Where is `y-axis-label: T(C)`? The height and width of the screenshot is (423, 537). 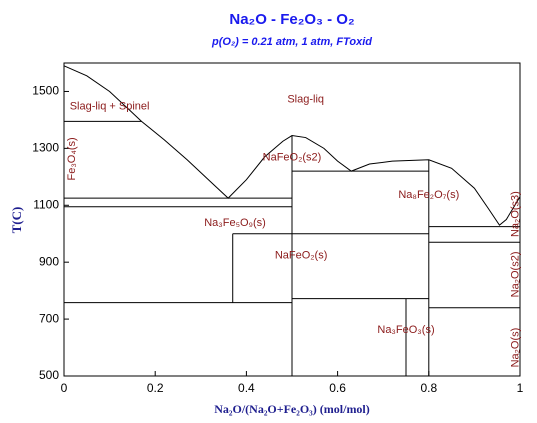 y-axis-label: T(C) is located at coordinates (16, 220).